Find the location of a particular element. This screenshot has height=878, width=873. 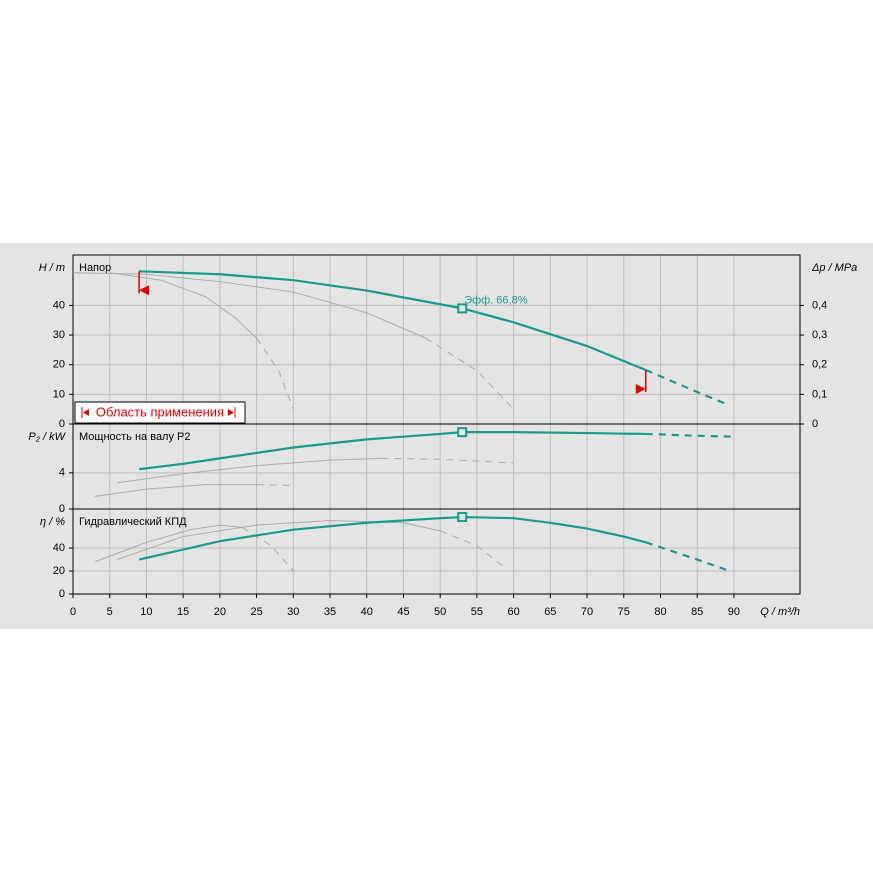

y-tick-label: 30 is located at coordinates (59, 335).